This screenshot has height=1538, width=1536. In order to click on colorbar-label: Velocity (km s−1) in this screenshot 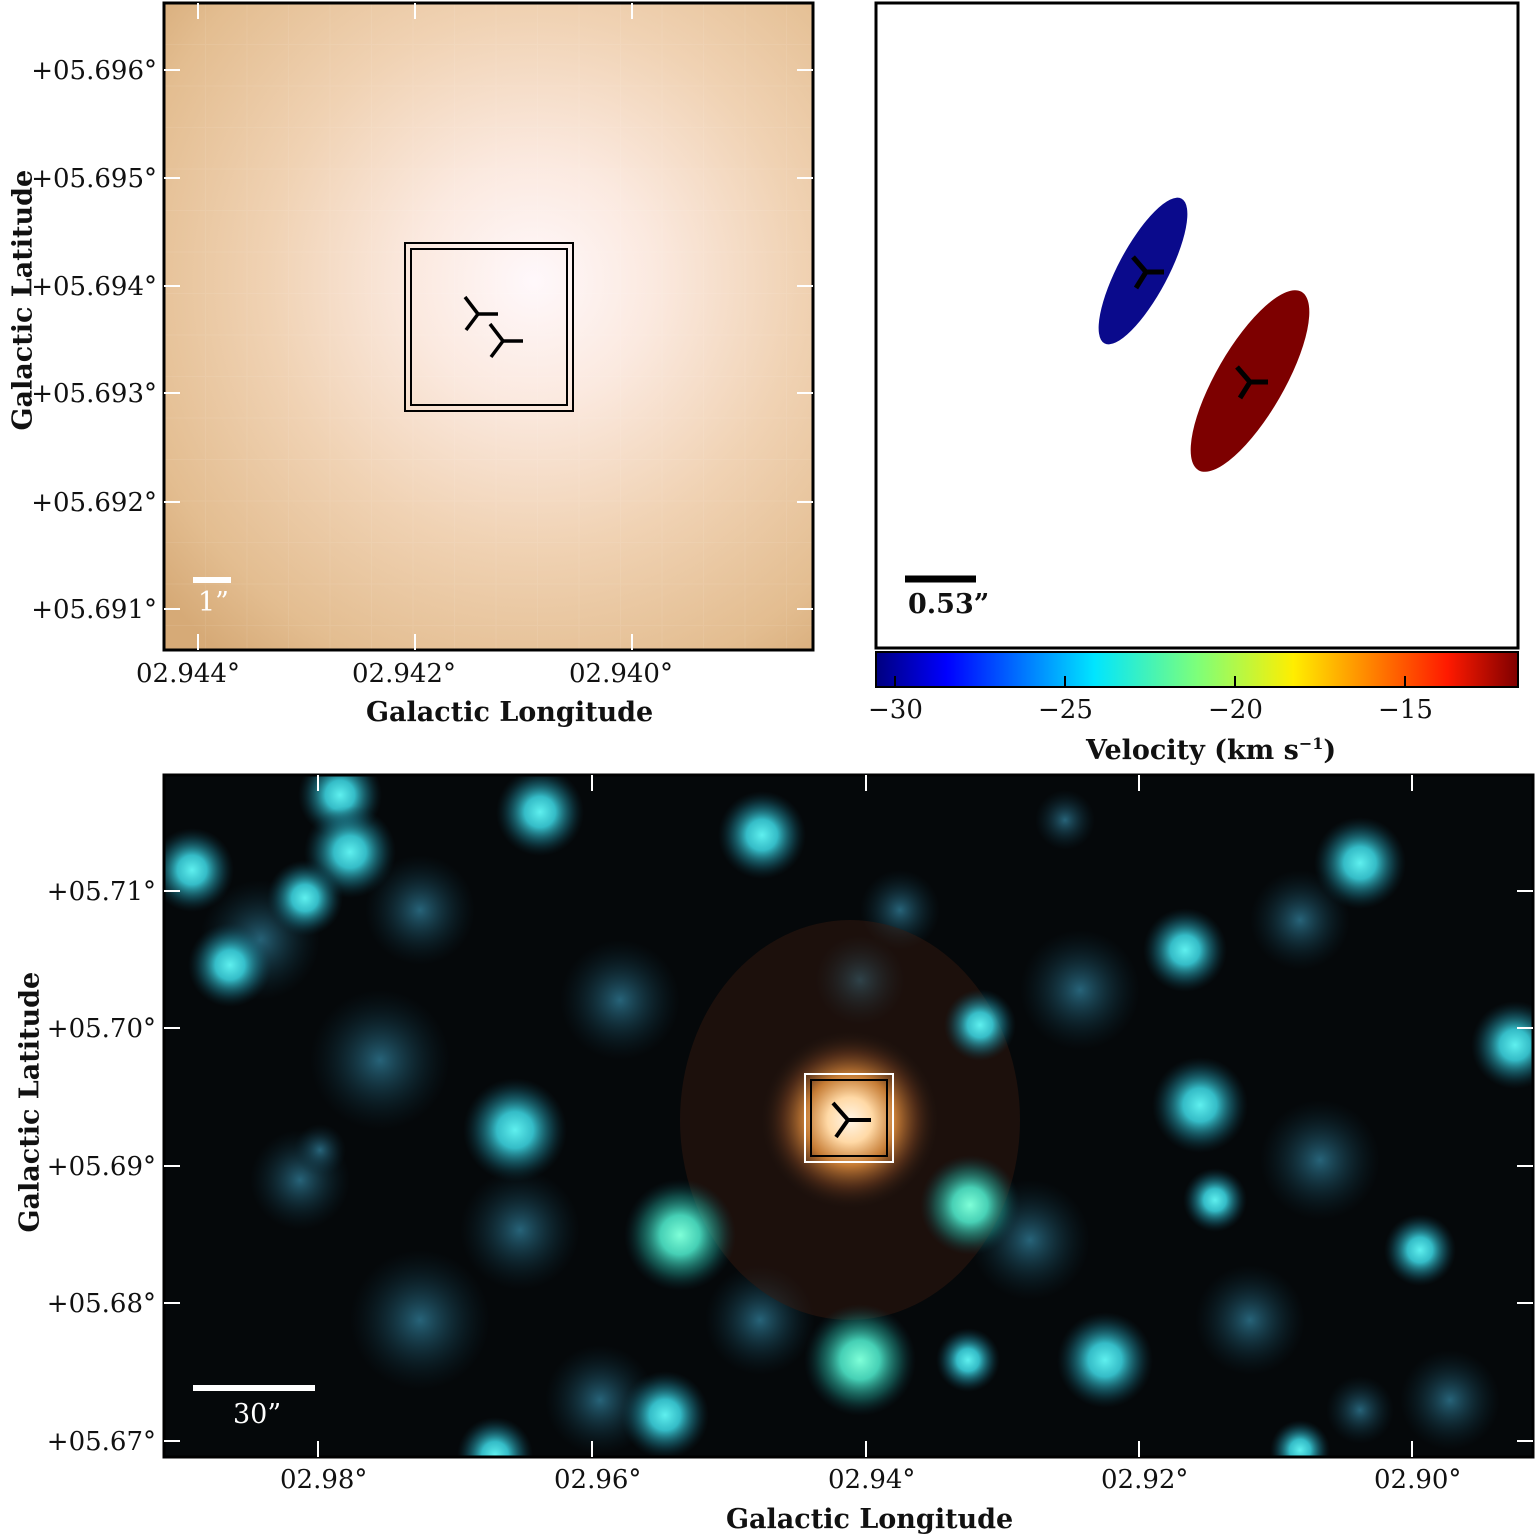, I will do `click(1211, 750)`.